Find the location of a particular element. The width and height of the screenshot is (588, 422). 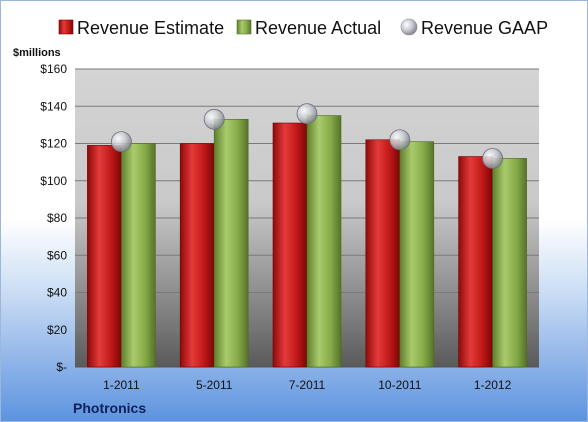

y-tick-label: $80 is located at coordinates (57, 218).